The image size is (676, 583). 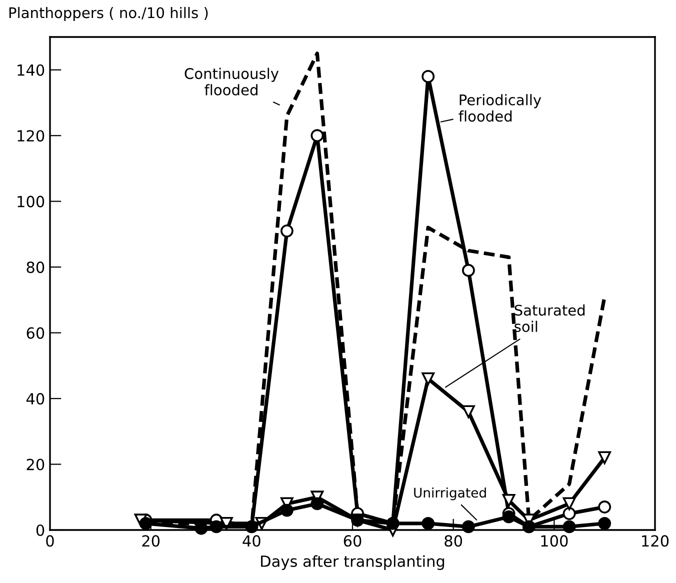 What do you see at coordinates (450, 493) in the screenshot?
I see `series-label: Unirrigated` at bounding box center [450, 493].